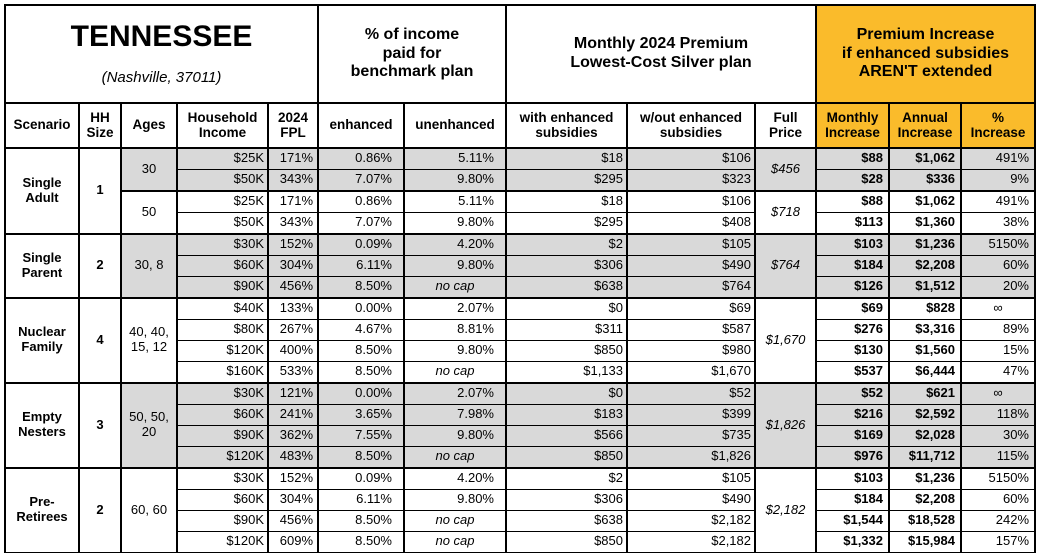 This screenshot has height=553, width=1053. I want to click on cell-enhanced-pct: 4.67%, so click(361, 329).